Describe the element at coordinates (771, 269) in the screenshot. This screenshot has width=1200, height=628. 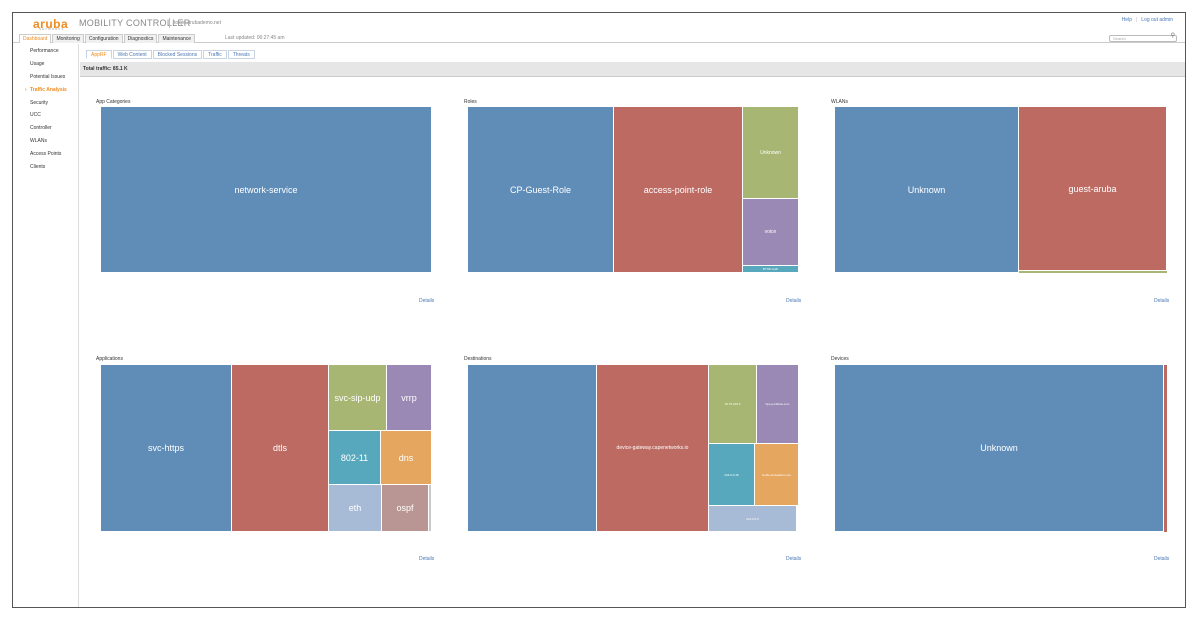
I see `tile-byod-auth: BYOD Auth` at that location.